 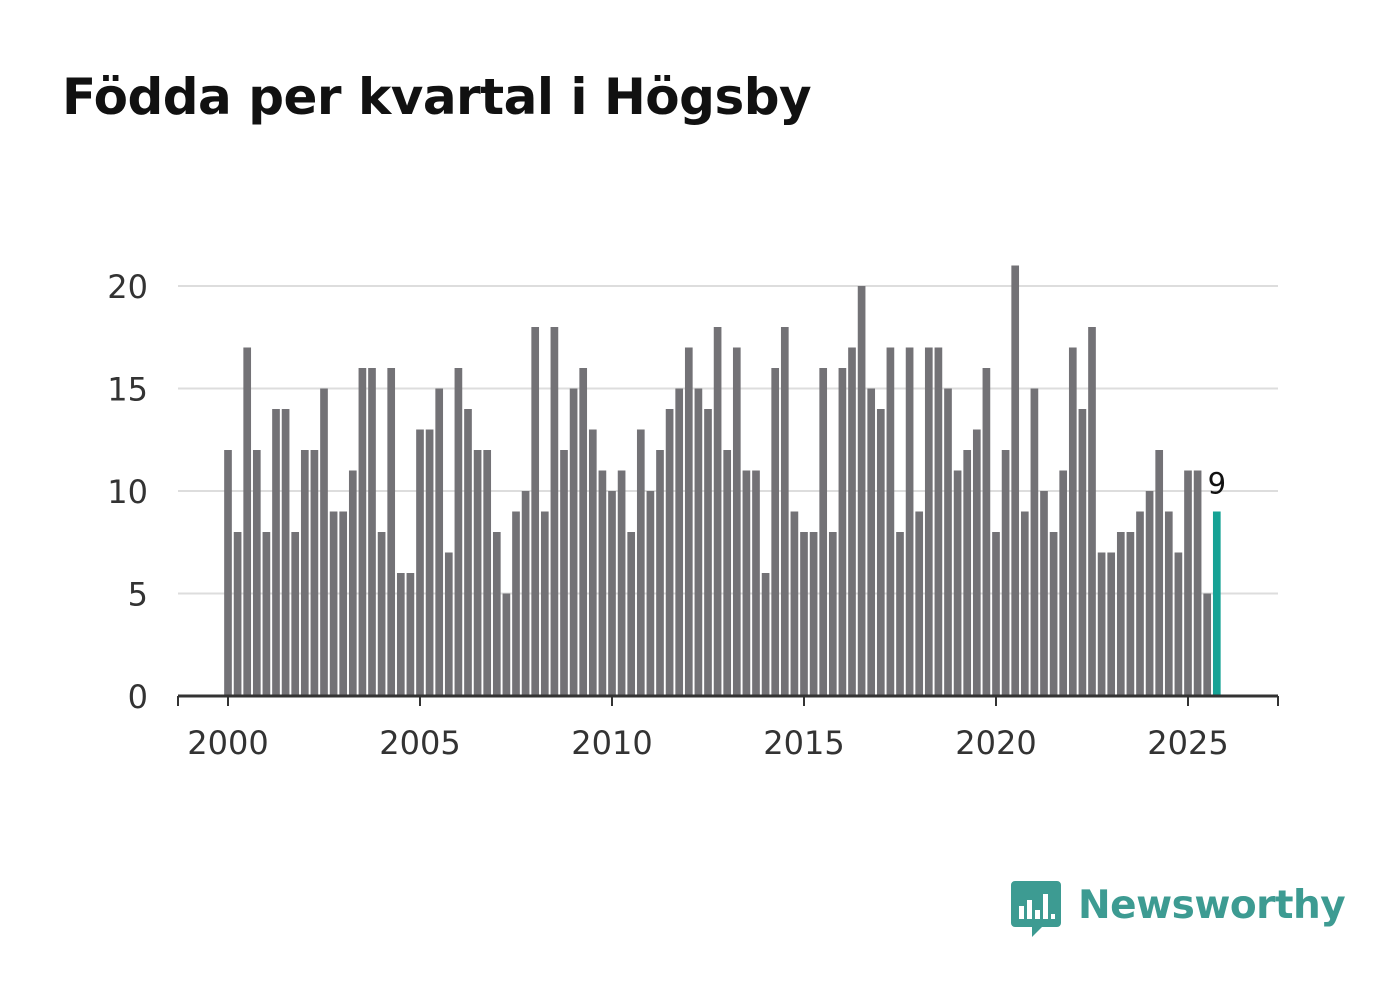 What do you see at coordinates (1212, 905) in the screenshot?
I see `brand-name: Newsworthy` at bounding box center [1212, 905].